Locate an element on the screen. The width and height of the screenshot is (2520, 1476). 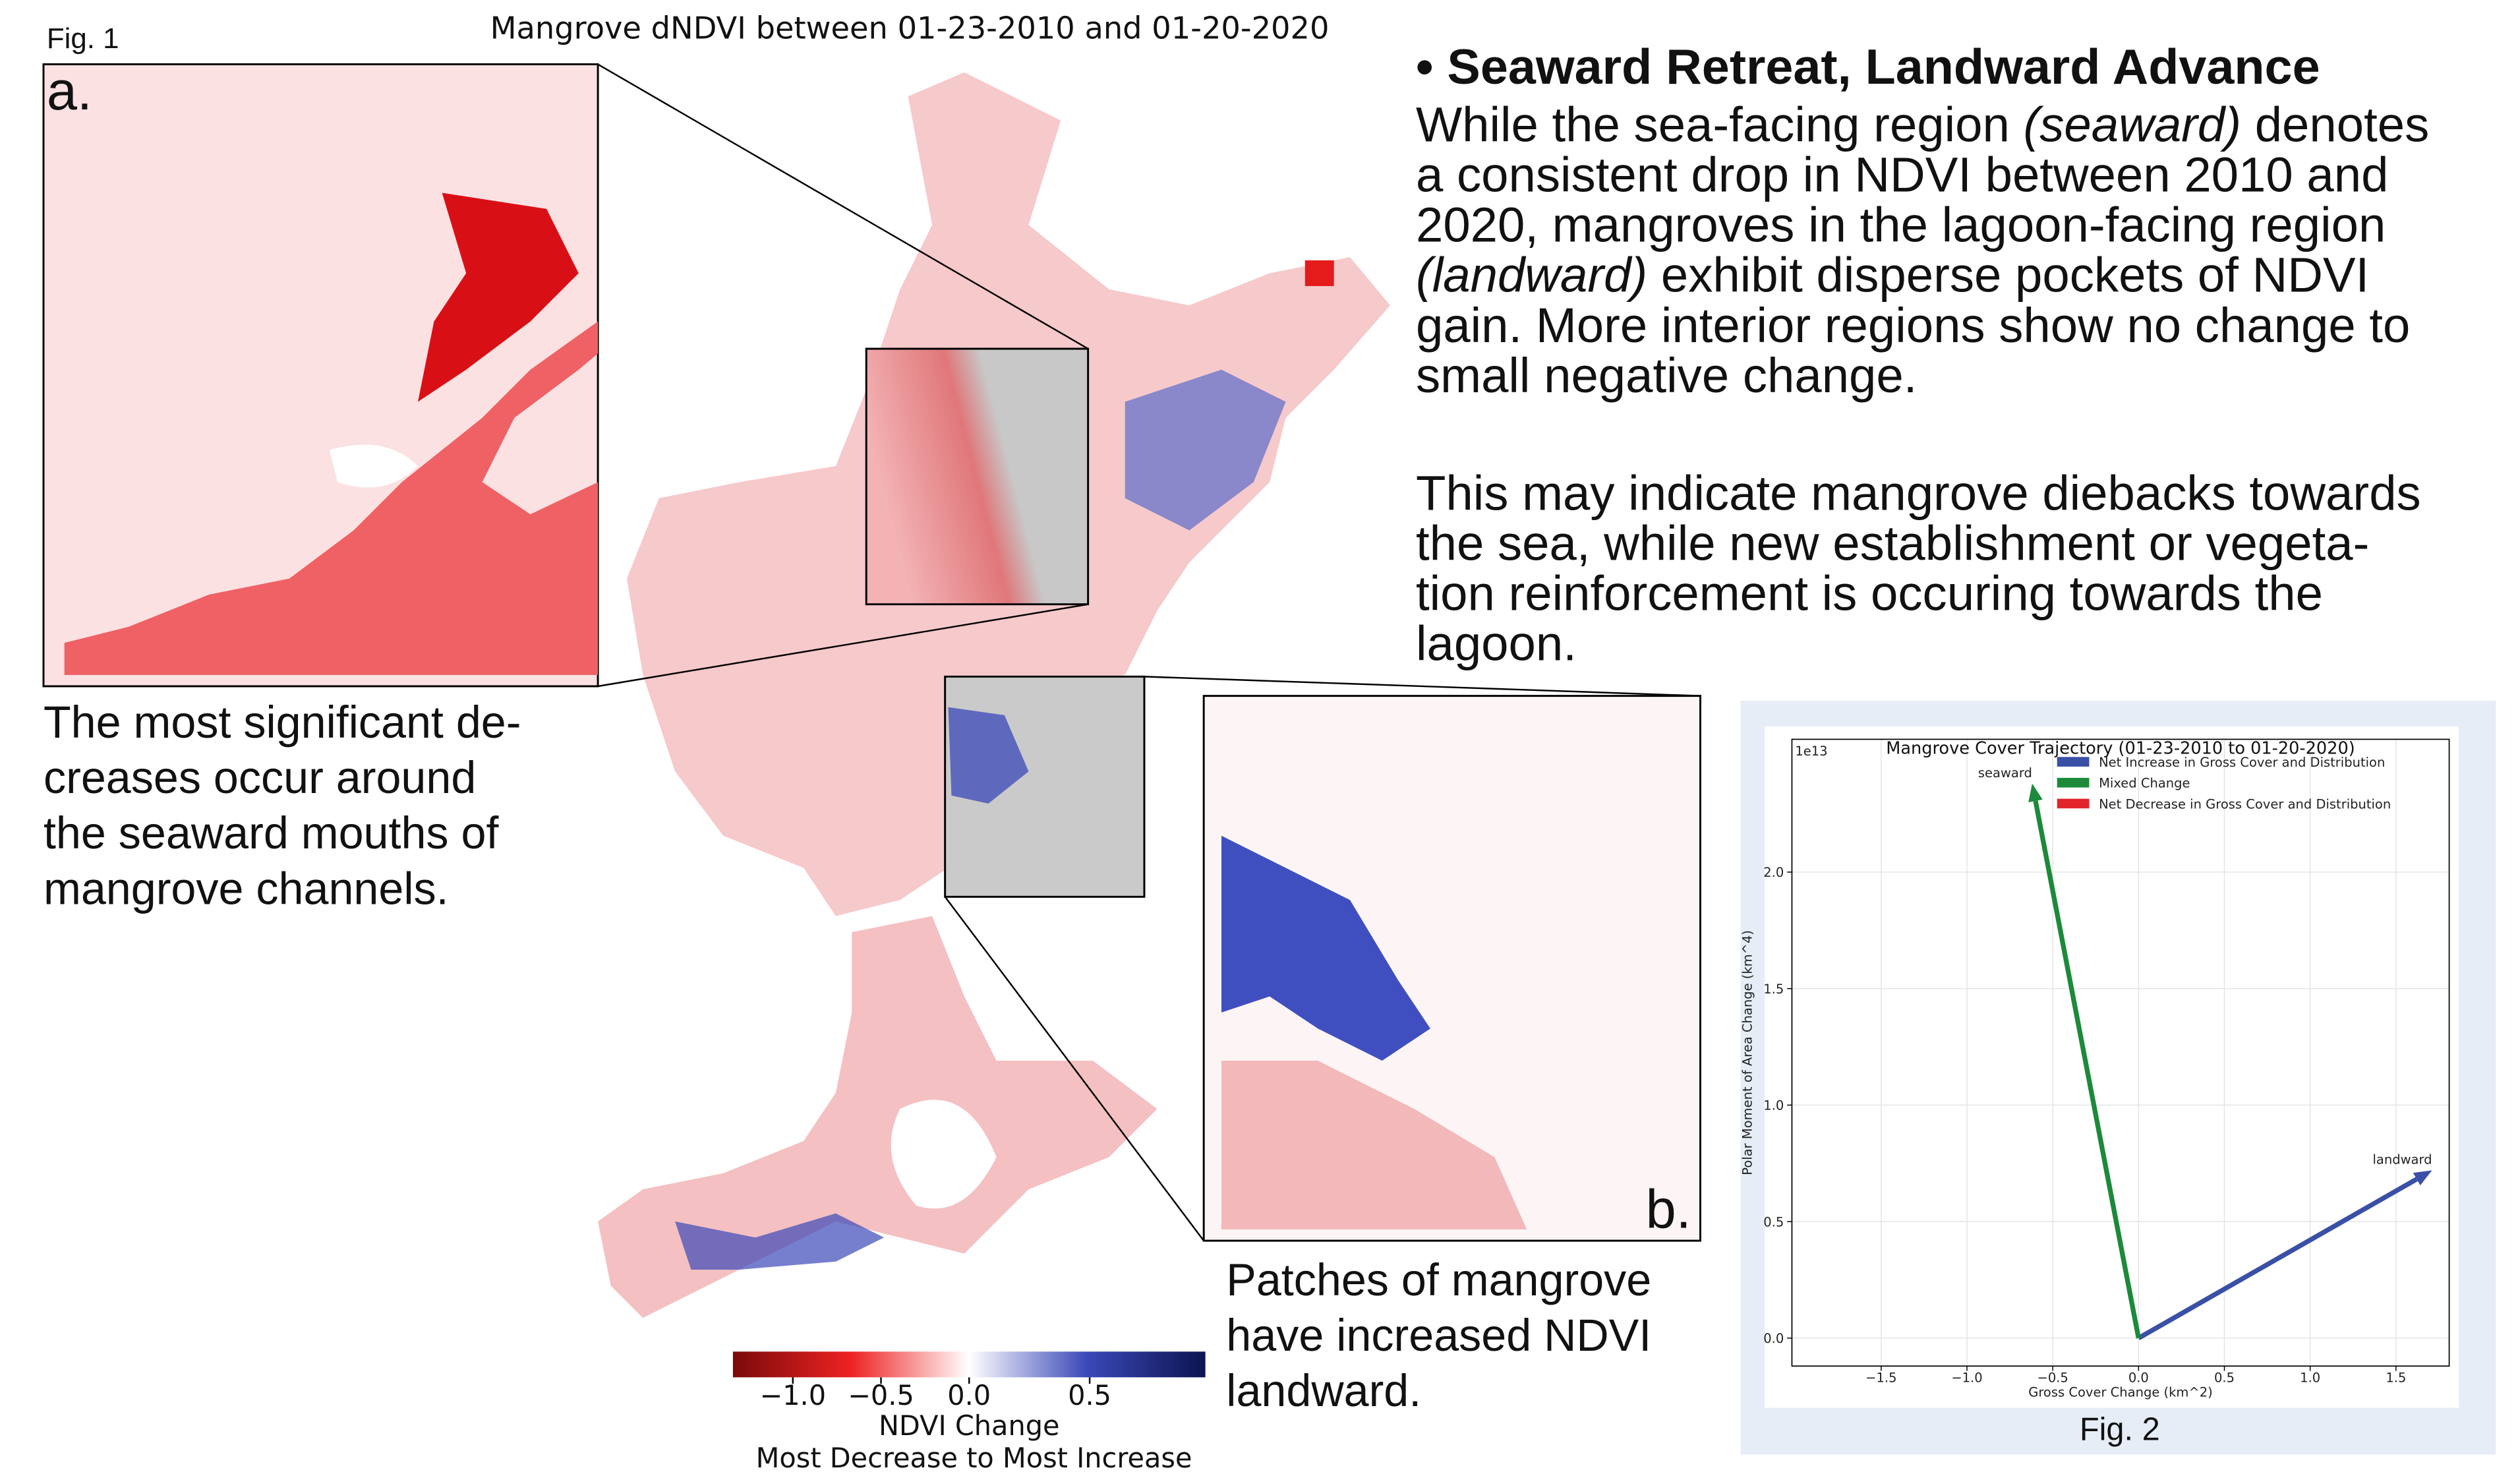
figure-label: Fig. 2 is located at coordinates (2120, 1429).